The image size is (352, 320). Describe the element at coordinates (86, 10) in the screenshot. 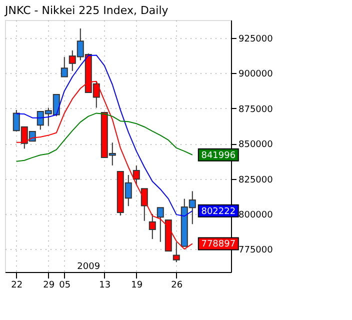

I see `chart-title: JNKC - Nikkei 225 Index, Daily` at that location.